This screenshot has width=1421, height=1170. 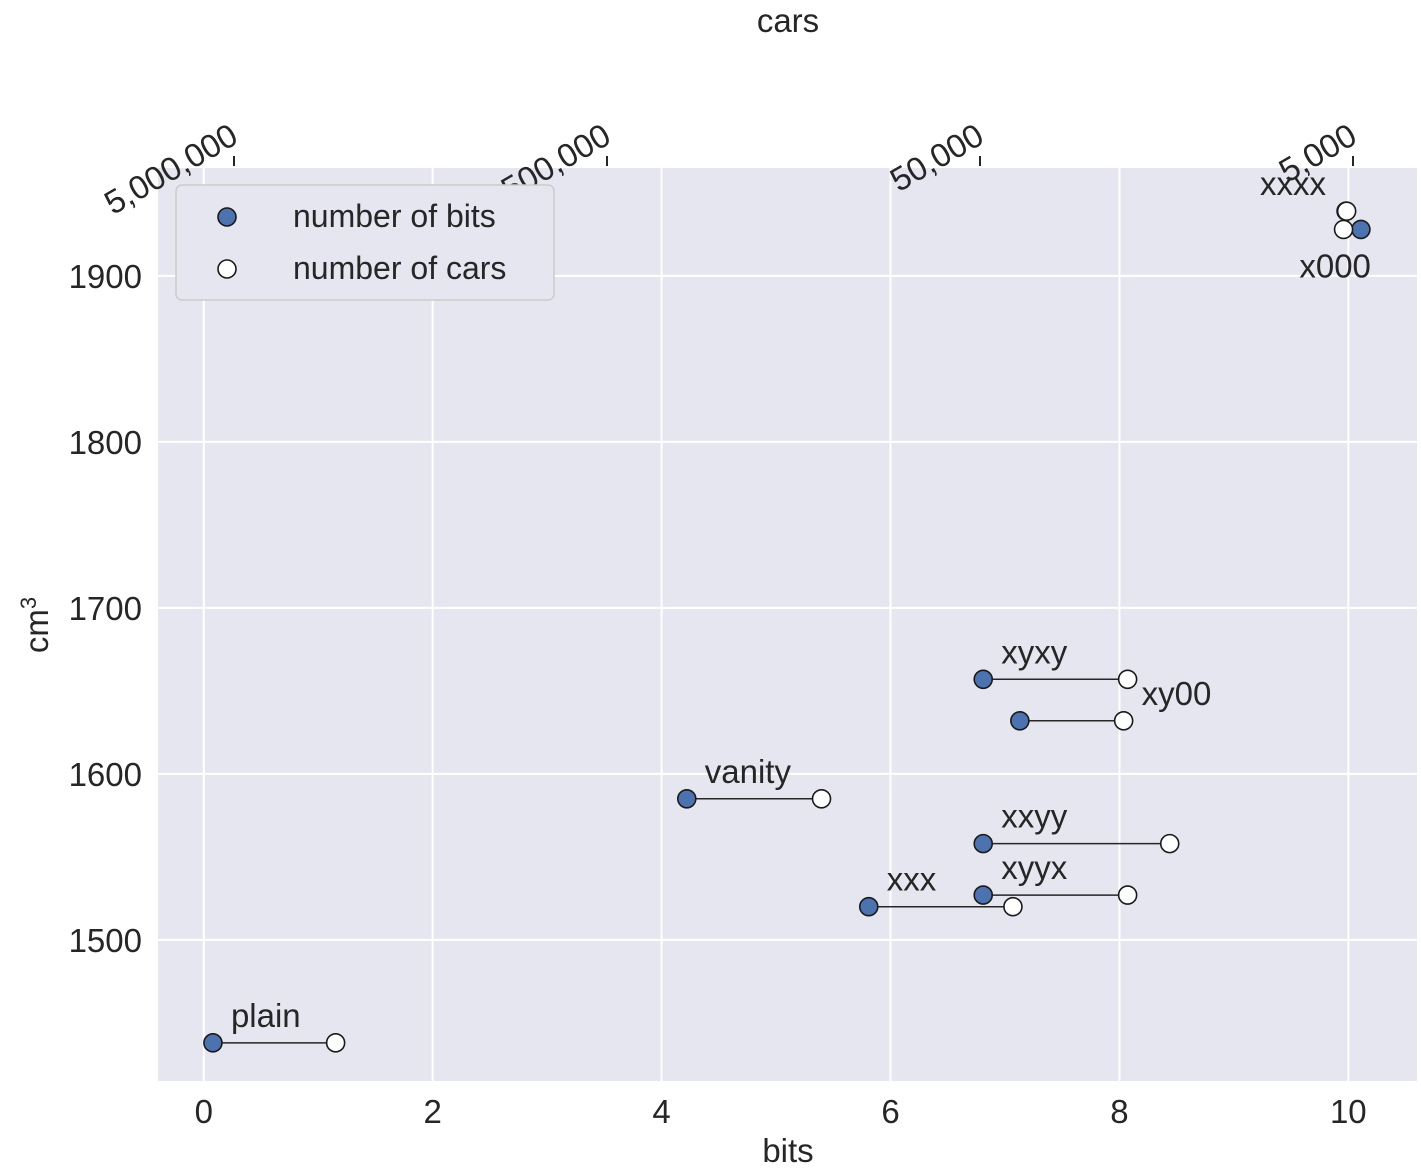 What do you see at coordinates (105, 940) in the screenshot?
I see `y-tick-label: 1500` at bounding box center [105, 940].